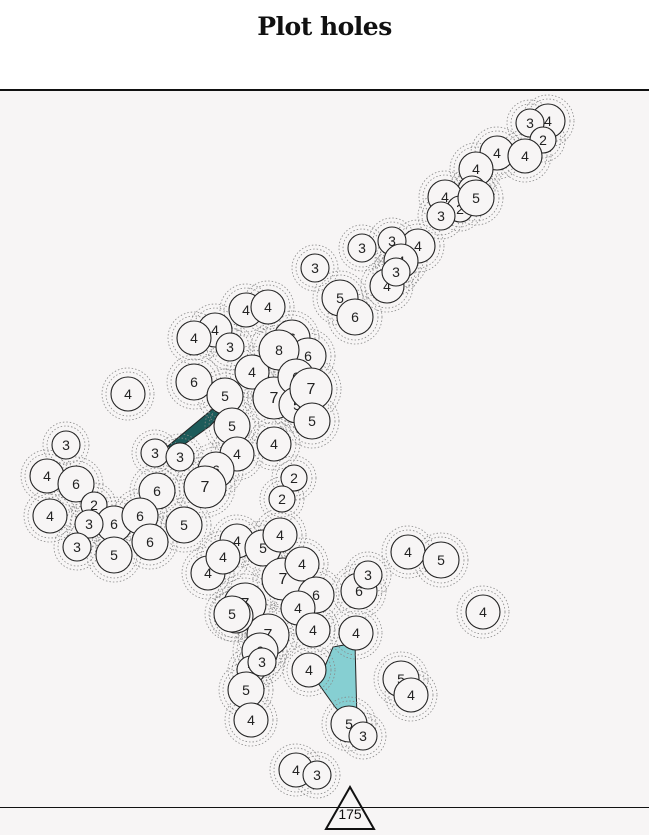  I want to click on hole-marker: 2, so click(282, 499).